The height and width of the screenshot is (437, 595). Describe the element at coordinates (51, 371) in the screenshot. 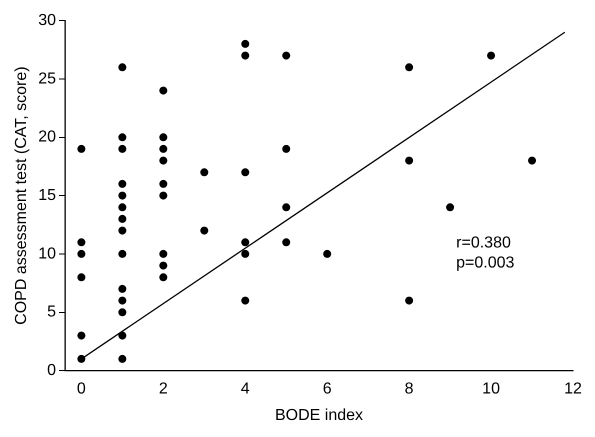

I see `y-tick-label: 0` at that location.